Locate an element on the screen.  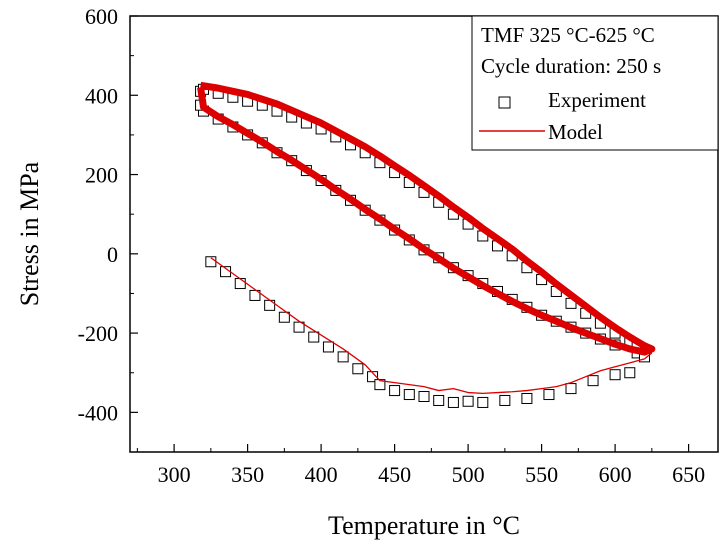
y-axis-title: Stress in MPa is located at coordinates (29, 233).